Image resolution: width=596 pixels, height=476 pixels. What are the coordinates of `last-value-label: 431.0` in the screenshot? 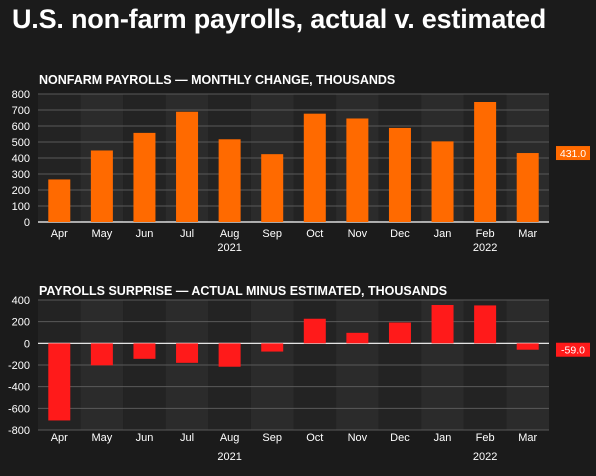 It's located at (573, 154).